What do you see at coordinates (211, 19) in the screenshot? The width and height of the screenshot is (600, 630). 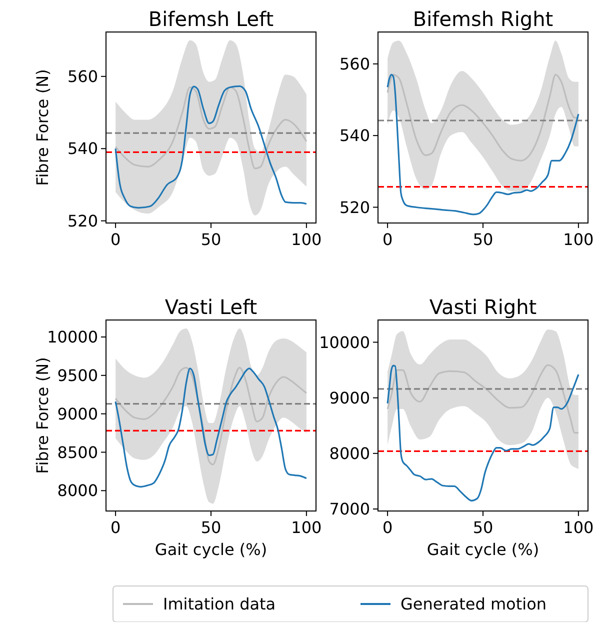 I see `chart-title: Bifemsh Left` at bounding box center [211, 19].